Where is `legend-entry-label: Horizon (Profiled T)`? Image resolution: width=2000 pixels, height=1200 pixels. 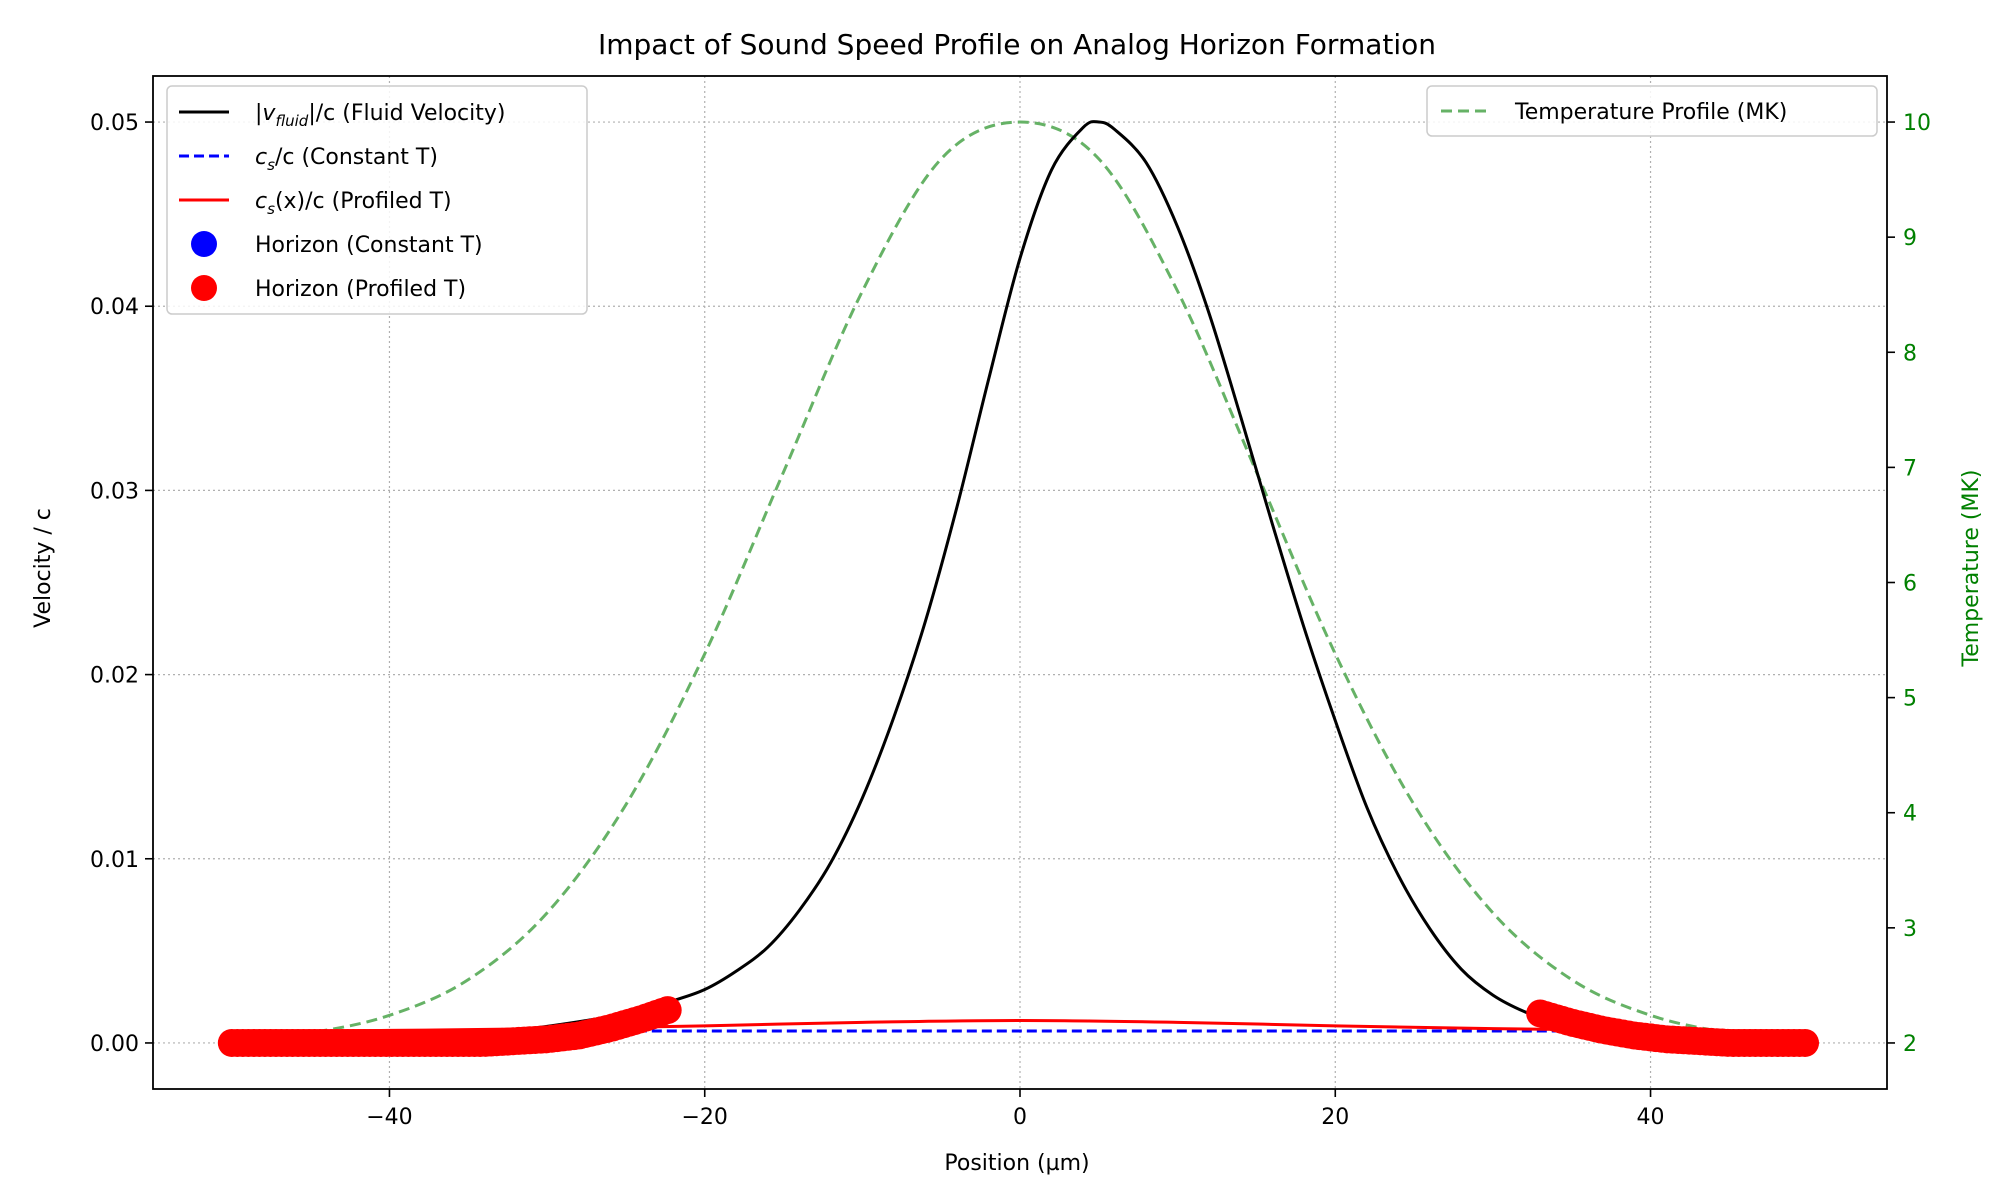 legend-entry-label: Horizon (Profiled T) is located at coordinates (360, 289).